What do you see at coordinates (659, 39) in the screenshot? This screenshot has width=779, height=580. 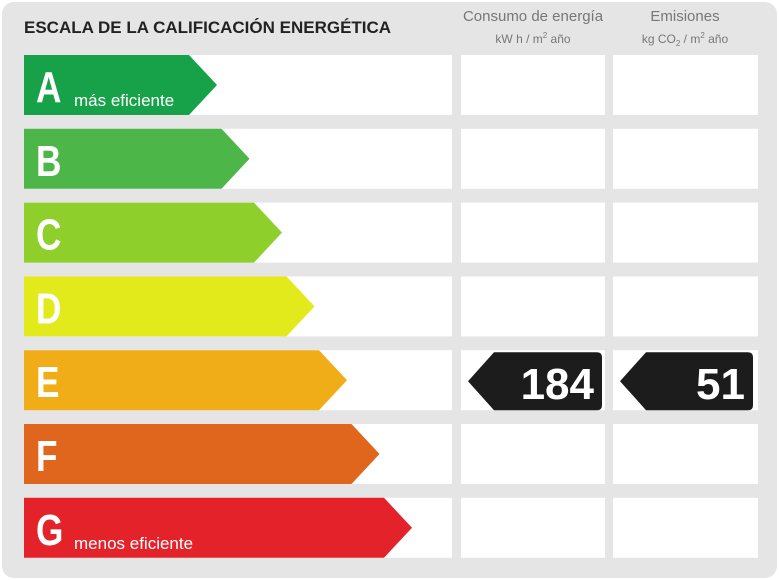 I see `unit-part: kg CO` at bounding box center [659, 39].